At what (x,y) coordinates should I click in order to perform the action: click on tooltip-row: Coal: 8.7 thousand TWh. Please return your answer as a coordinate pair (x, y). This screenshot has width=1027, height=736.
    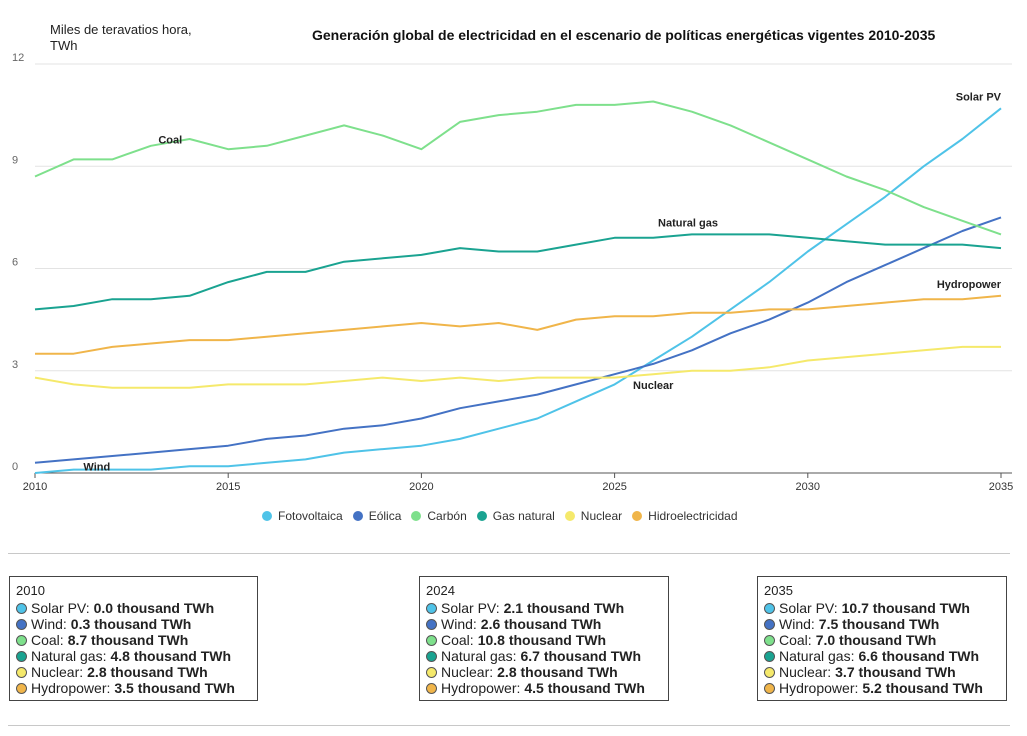
    Looking at the image, I should click on (133, 640).